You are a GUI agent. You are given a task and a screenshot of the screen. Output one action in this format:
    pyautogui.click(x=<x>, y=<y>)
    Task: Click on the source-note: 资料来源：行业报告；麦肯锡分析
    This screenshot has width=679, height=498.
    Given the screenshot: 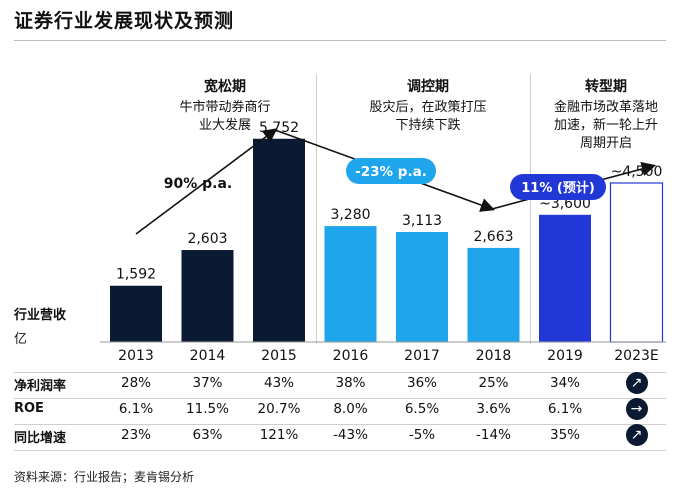 What is the action you would take?
    pyautogui.click(x=104, y=477)
    